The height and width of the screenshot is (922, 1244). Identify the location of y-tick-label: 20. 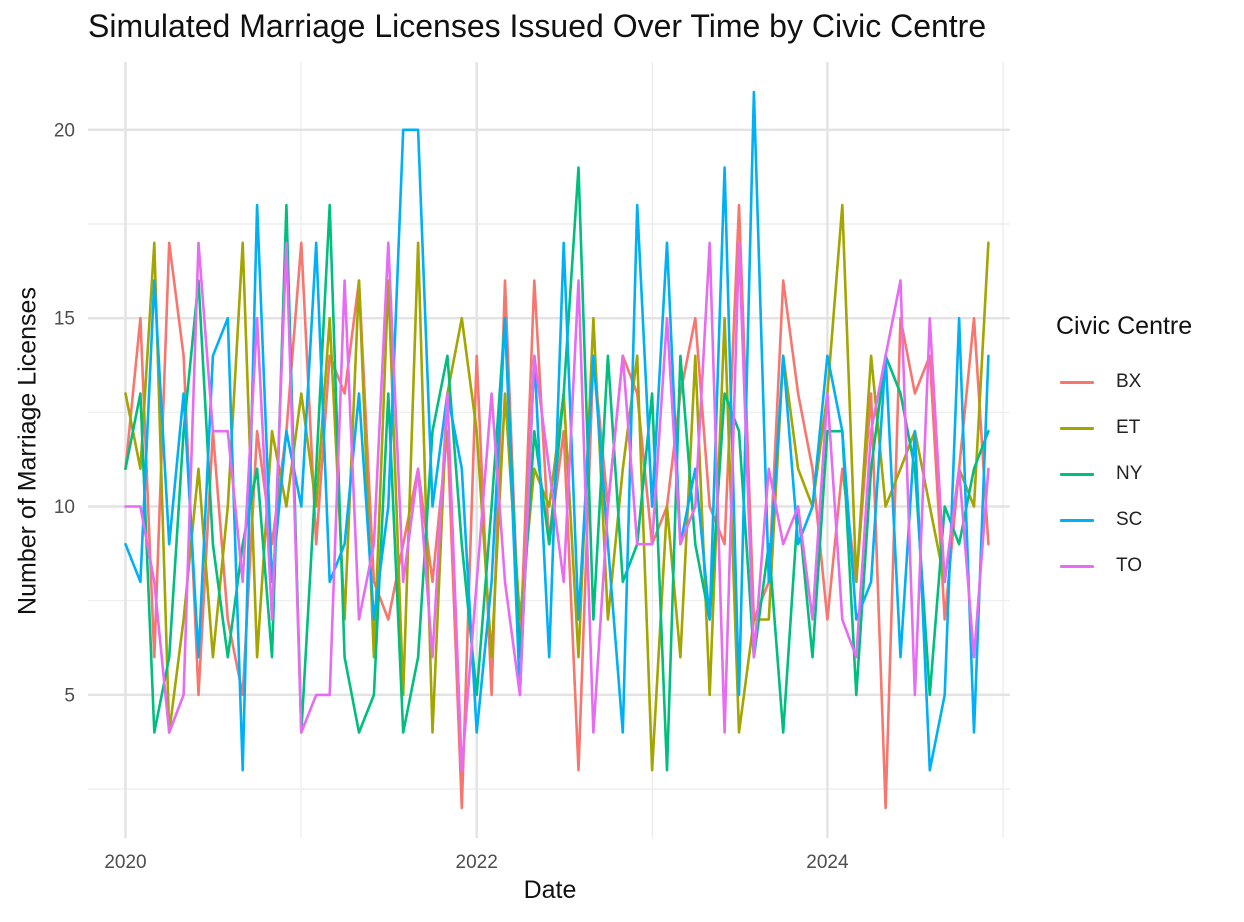
(64, 130).